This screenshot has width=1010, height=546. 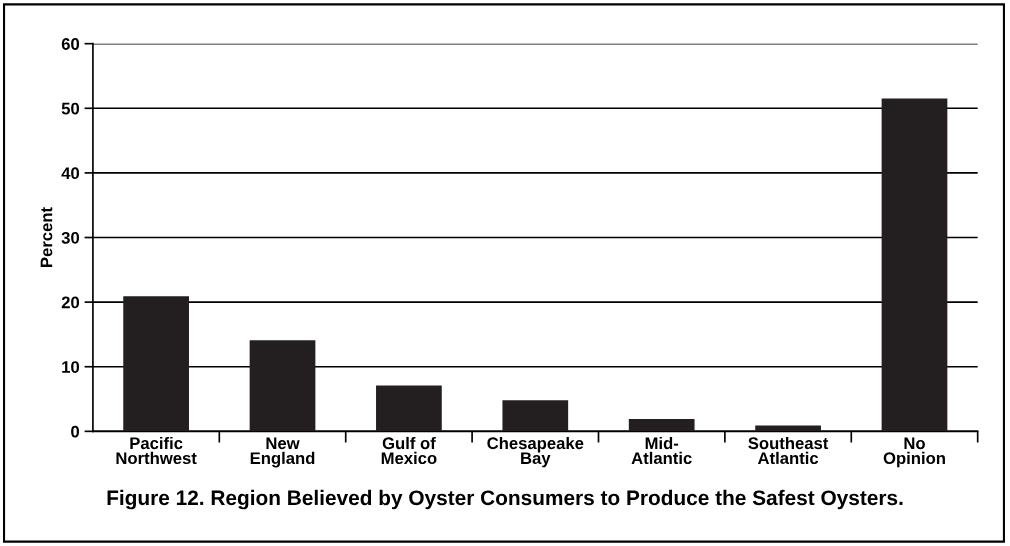 I want to click on x-tick-label: New England, so click(x=282, y=452).